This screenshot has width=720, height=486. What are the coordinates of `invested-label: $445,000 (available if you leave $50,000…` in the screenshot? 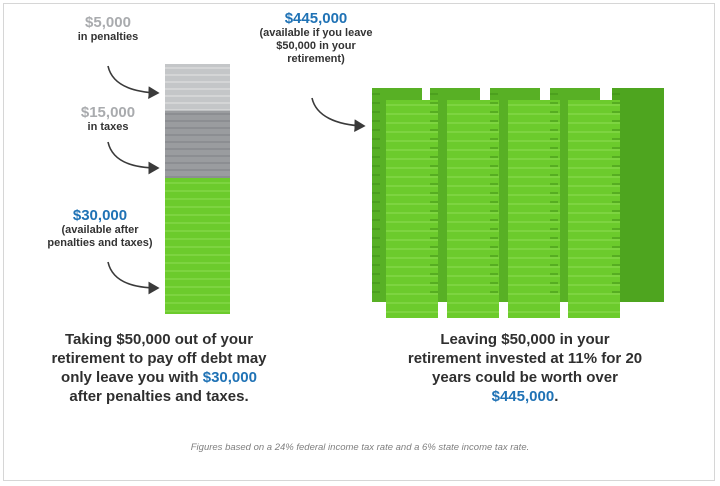 It's located at (316, 38).